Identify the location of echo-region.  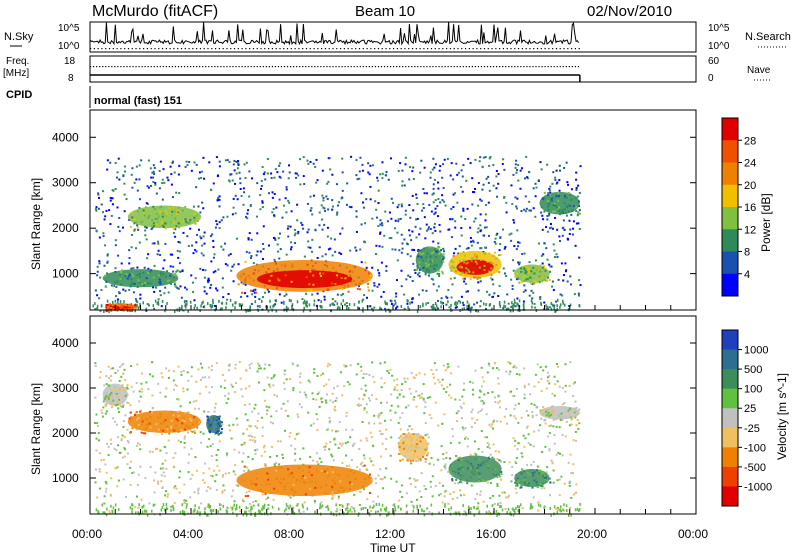
(559, 203).